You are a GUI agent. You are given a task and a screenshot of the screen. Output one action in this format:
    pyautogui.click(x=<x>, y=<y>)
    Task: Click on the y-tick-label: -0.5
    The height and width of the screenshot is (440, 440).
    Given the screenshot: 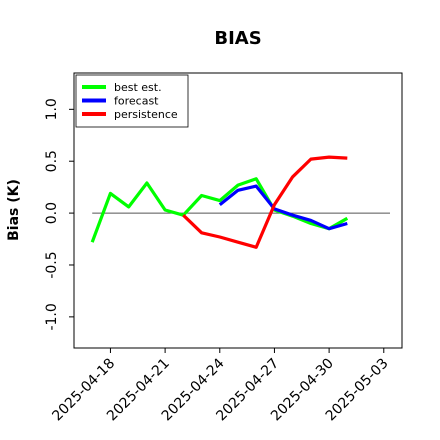 What is the action you would take?
    pyautogui.click(x=52, y=264)
    